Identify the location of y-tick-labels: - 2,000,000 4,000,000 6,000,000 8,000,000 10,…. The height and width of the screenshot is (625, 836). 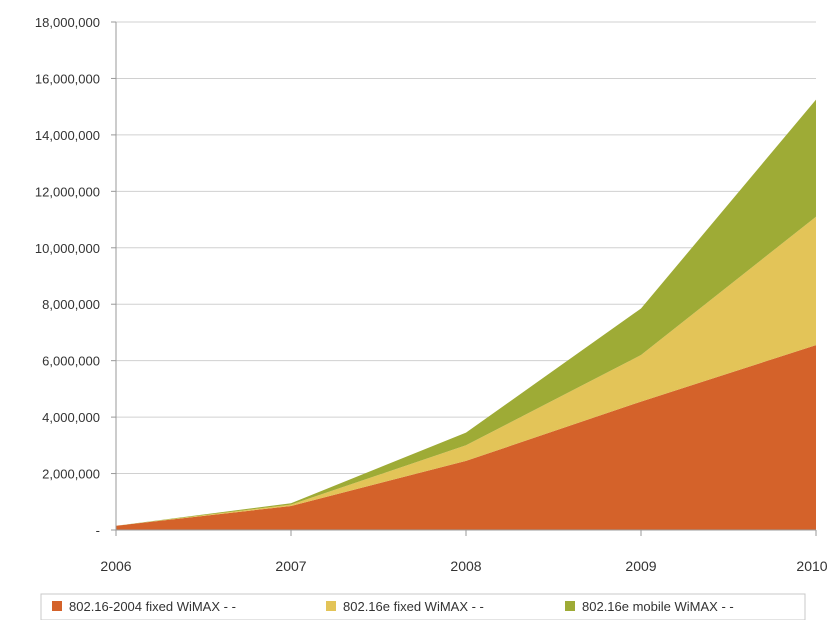
(67, 276).